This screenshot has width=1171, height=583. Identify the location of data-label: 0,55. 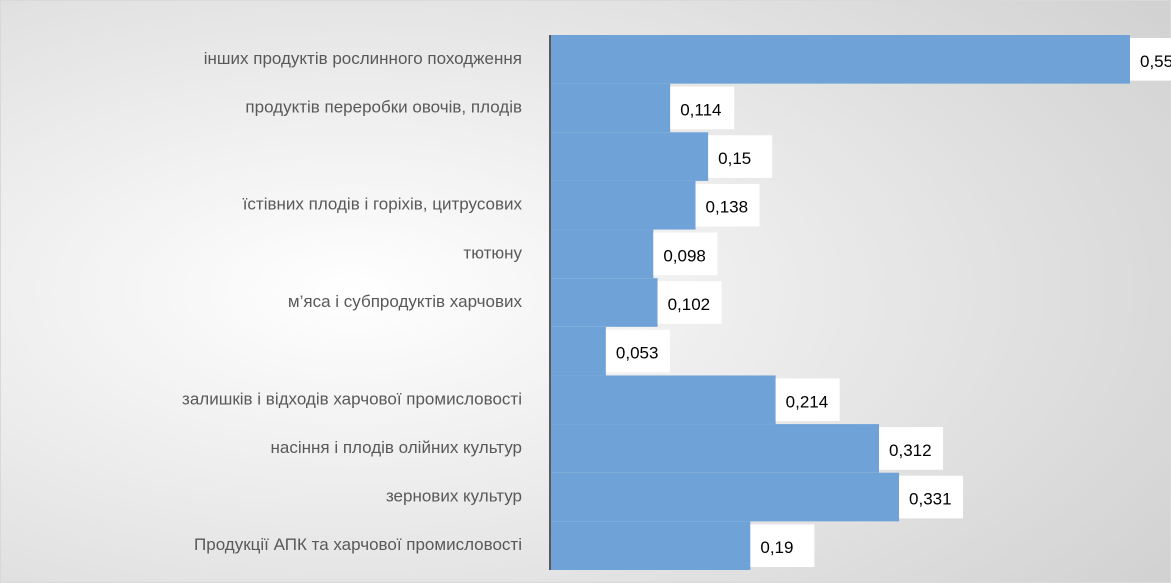
(1155, 61).